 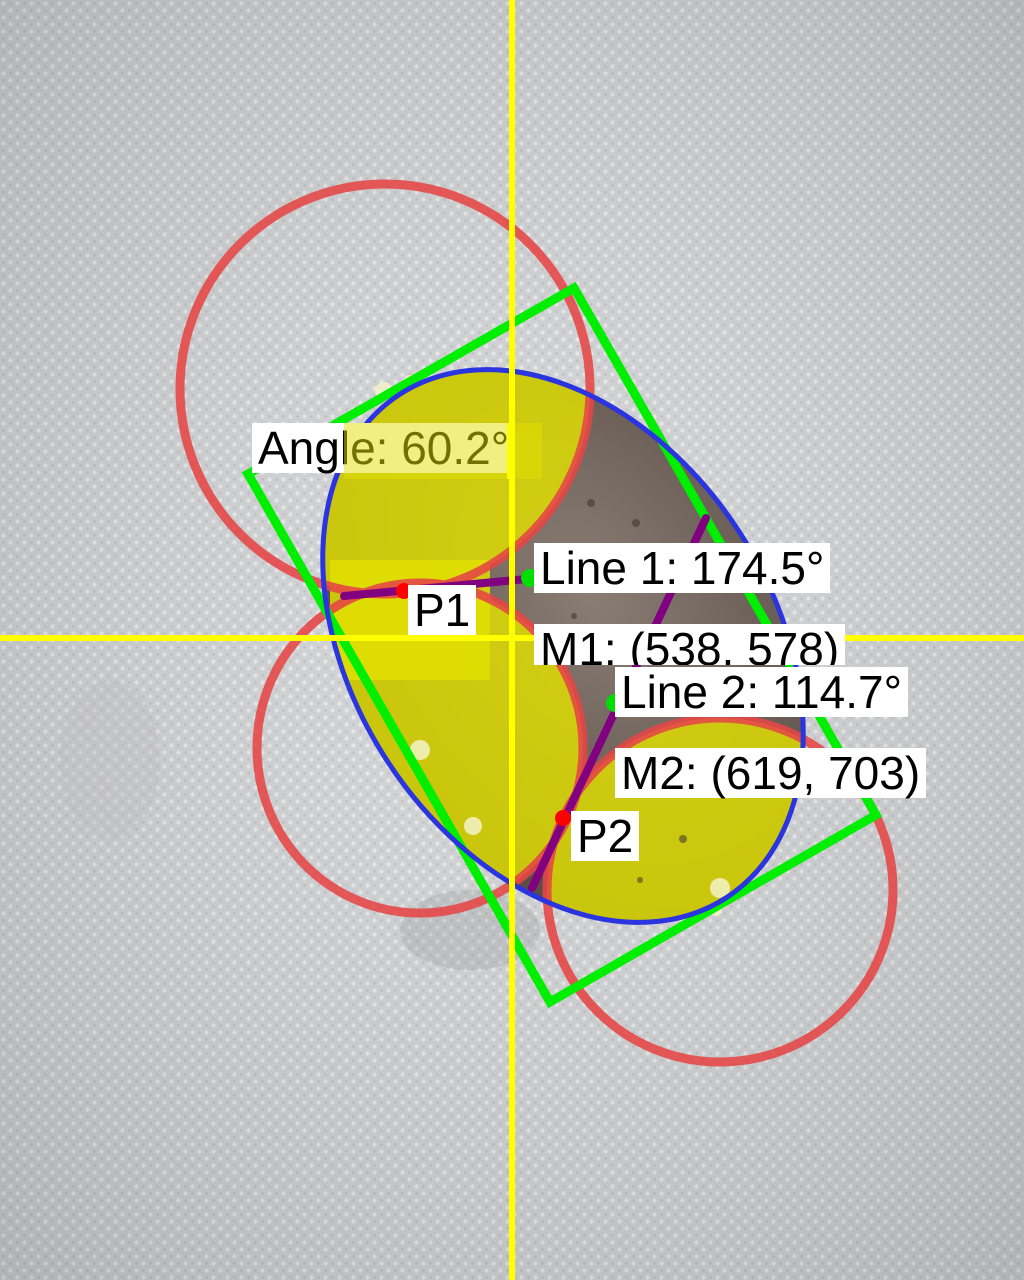 I want to click on p2-label: P2, so click(x=605, y=836).